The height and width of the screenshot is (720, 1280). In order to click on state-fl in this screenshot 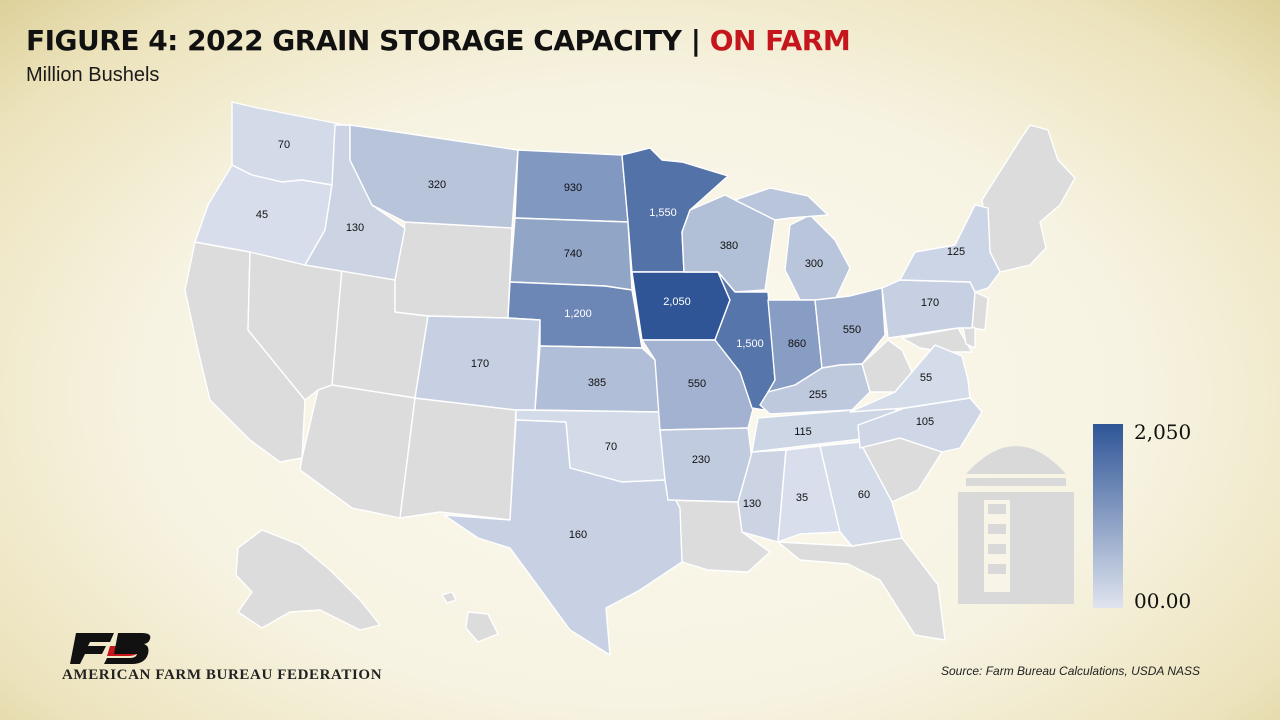, I will do `click(861, 589)`.